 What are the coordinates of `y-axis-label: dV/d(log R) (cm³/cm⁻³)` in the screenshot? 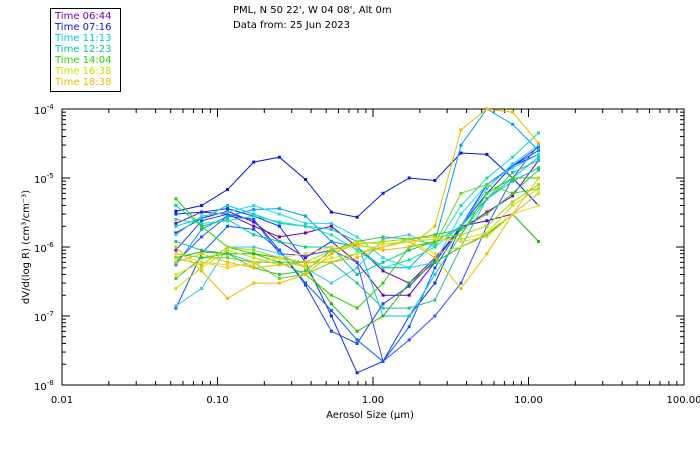 It's located at (26, 247).